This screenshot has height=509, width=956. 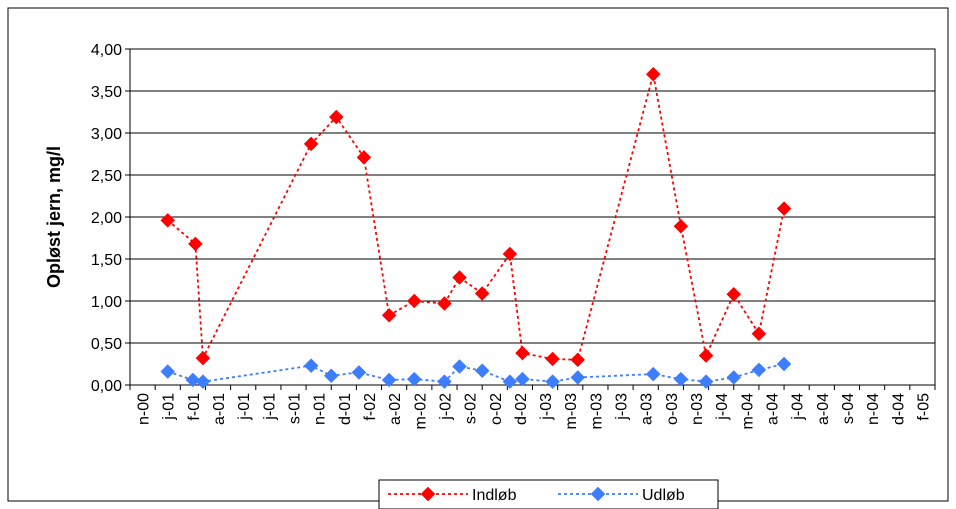 I want to click on legend-label: Udløb, so click(x=663, y=495).